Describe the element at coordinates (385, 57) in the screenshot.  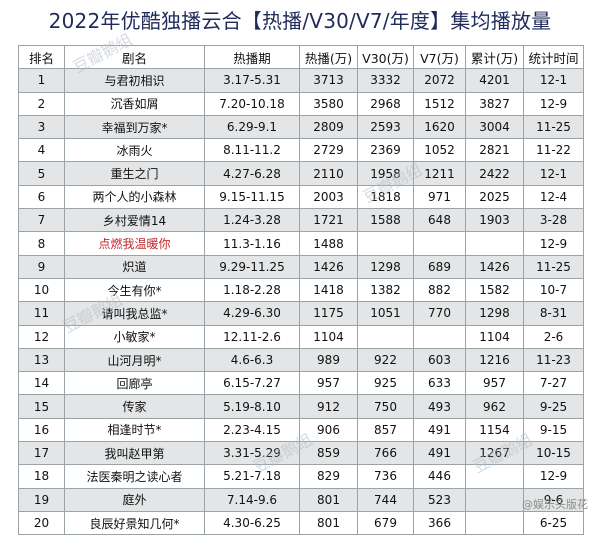
I see `column-header: V30(万)` at that location.